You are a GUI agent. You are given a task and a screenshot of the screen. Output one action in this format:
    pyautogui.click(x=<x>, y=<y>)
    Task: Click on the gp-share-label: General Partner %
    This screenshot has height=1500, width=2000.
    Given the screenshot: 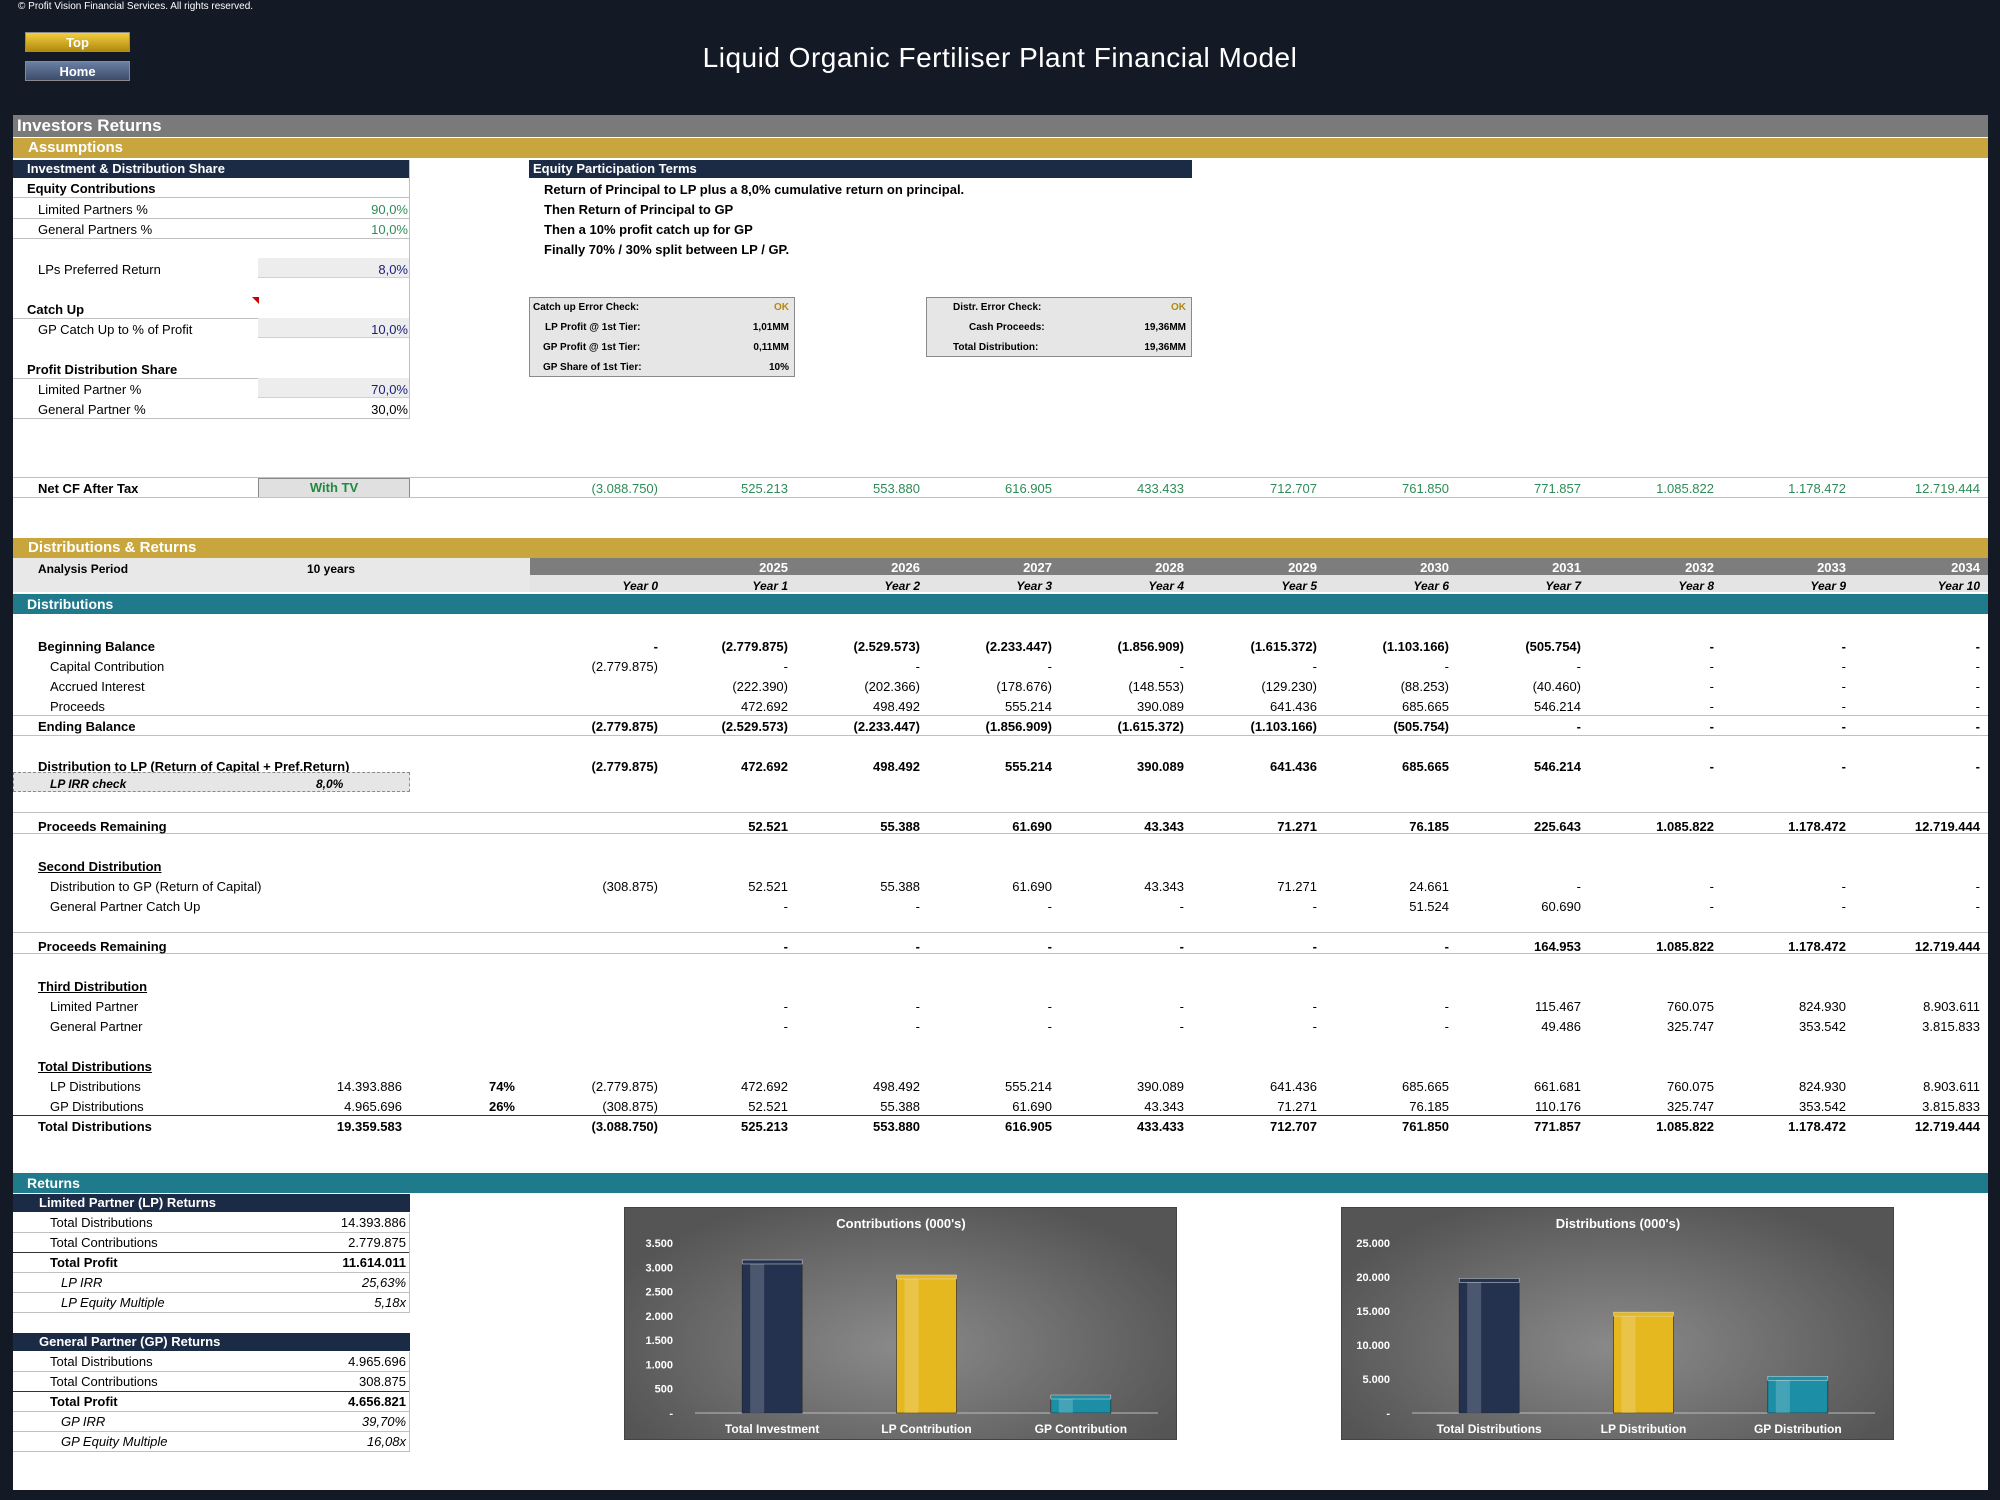 What is the action you would take?
    pyautogui.click(x=92, y=409)
    